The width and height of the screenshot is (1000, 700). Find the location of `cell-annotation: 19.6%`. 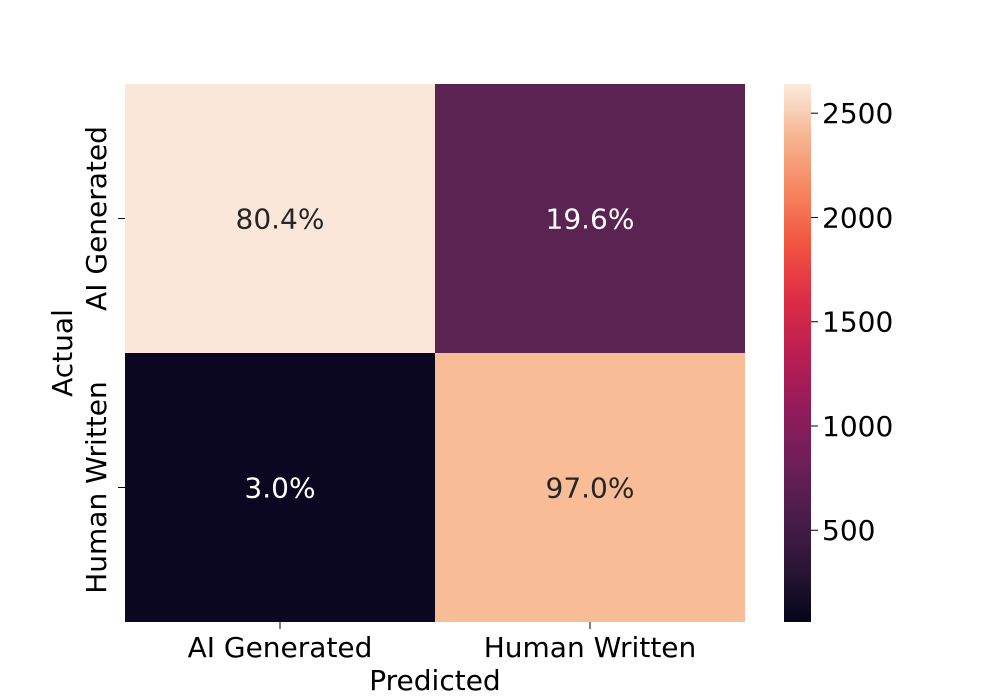

cell-annotation: 19.6% is located at coordinates (590, 219).